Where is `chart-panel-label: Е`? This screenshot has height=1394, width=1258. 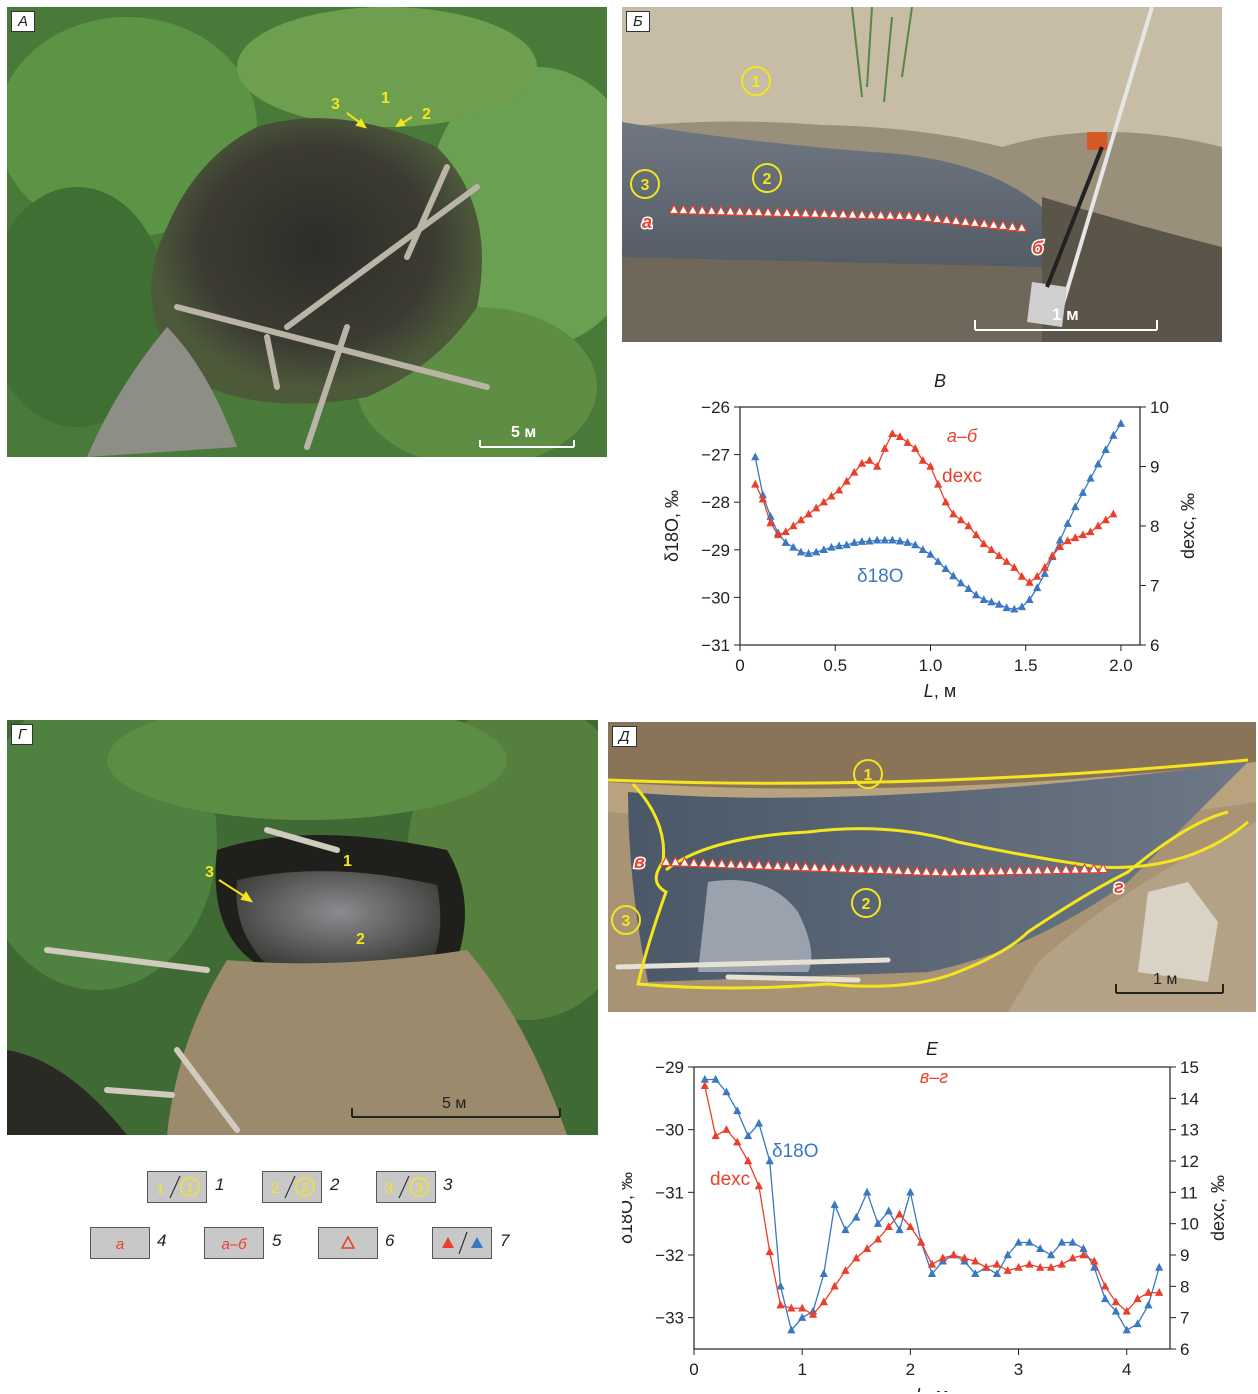 chart-panel-label: Е is located at coordinates (932, 1049).